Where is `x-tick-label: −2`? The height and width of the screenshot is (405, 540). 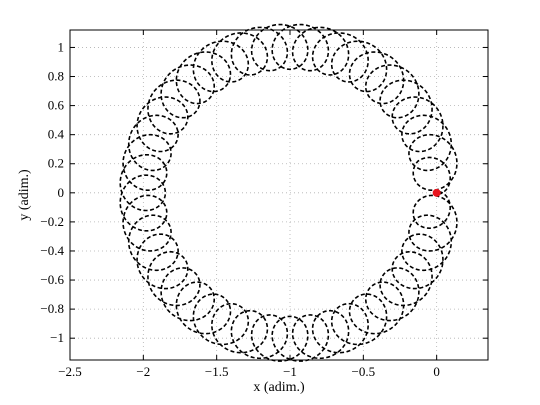
x-tick-label: −2 is located at coordinates (143, 371).